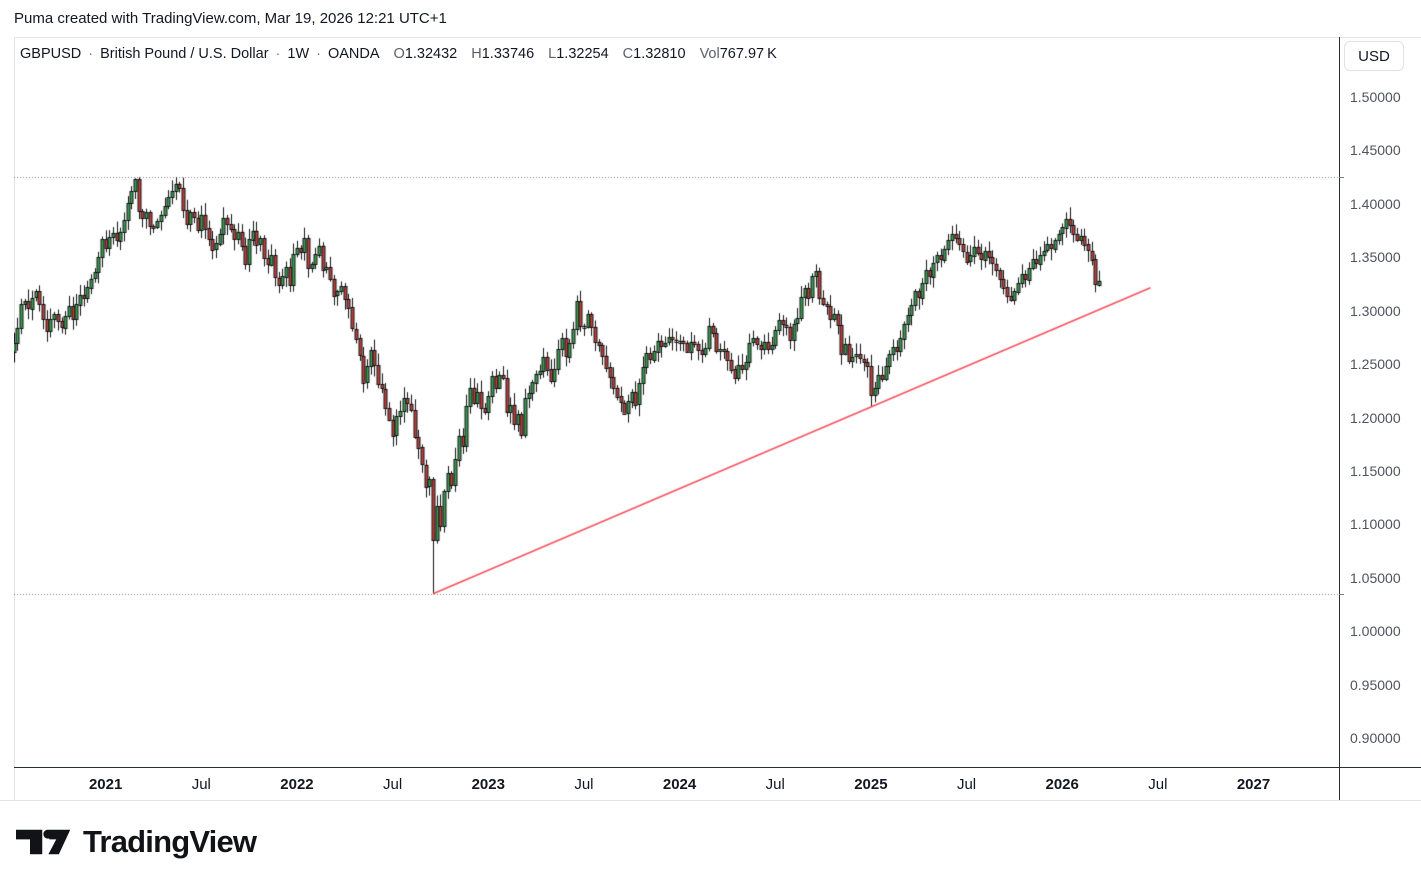 Image resolution: width=1421 pixels, height=877 pixels. I want to click on symbol-name: GBPUSD, so click(51, 54).